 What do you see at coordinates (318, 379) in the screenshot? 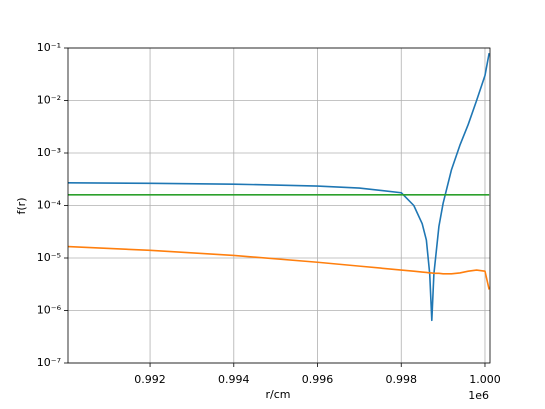
I see `x-tick-label: 0.996` at bounding box center [318, 379].